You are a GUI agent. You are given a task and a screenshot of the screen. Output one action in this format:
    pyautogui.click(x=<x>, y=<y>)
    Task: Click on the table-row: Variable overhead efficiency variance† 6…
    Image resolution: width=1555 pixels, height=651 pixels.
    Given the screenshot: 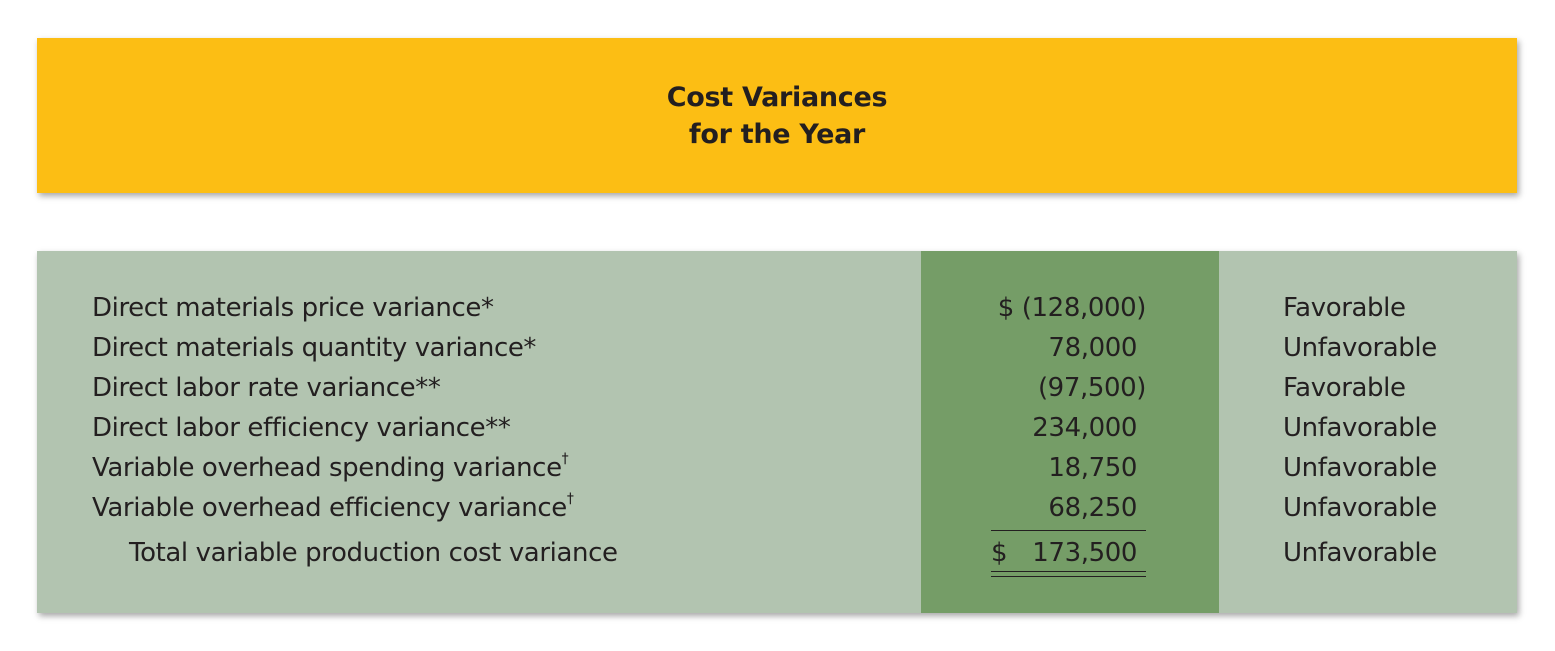 What is the action you would take?
    pyautogui.click(x=777, y=508)
    